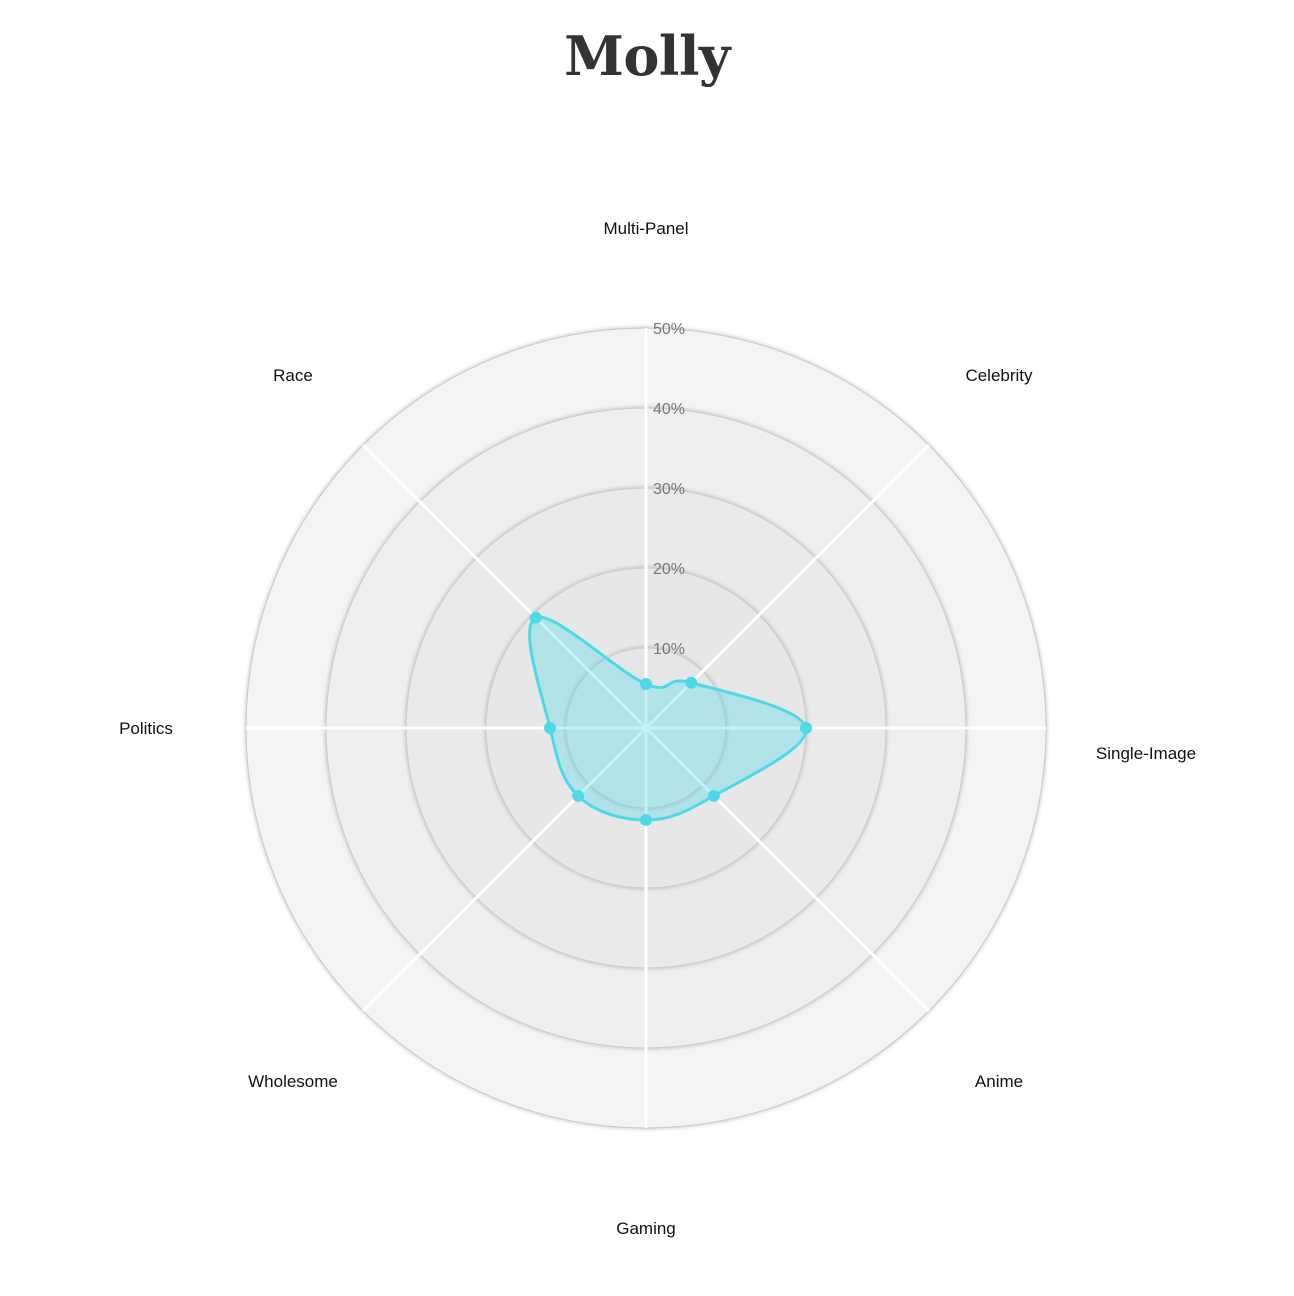 The width and height of the screenshot is (1294, 1296). What do you see at coordinates (670, 718) in the screenshot?
I see `series-layer` at bounding box center [670, 718].